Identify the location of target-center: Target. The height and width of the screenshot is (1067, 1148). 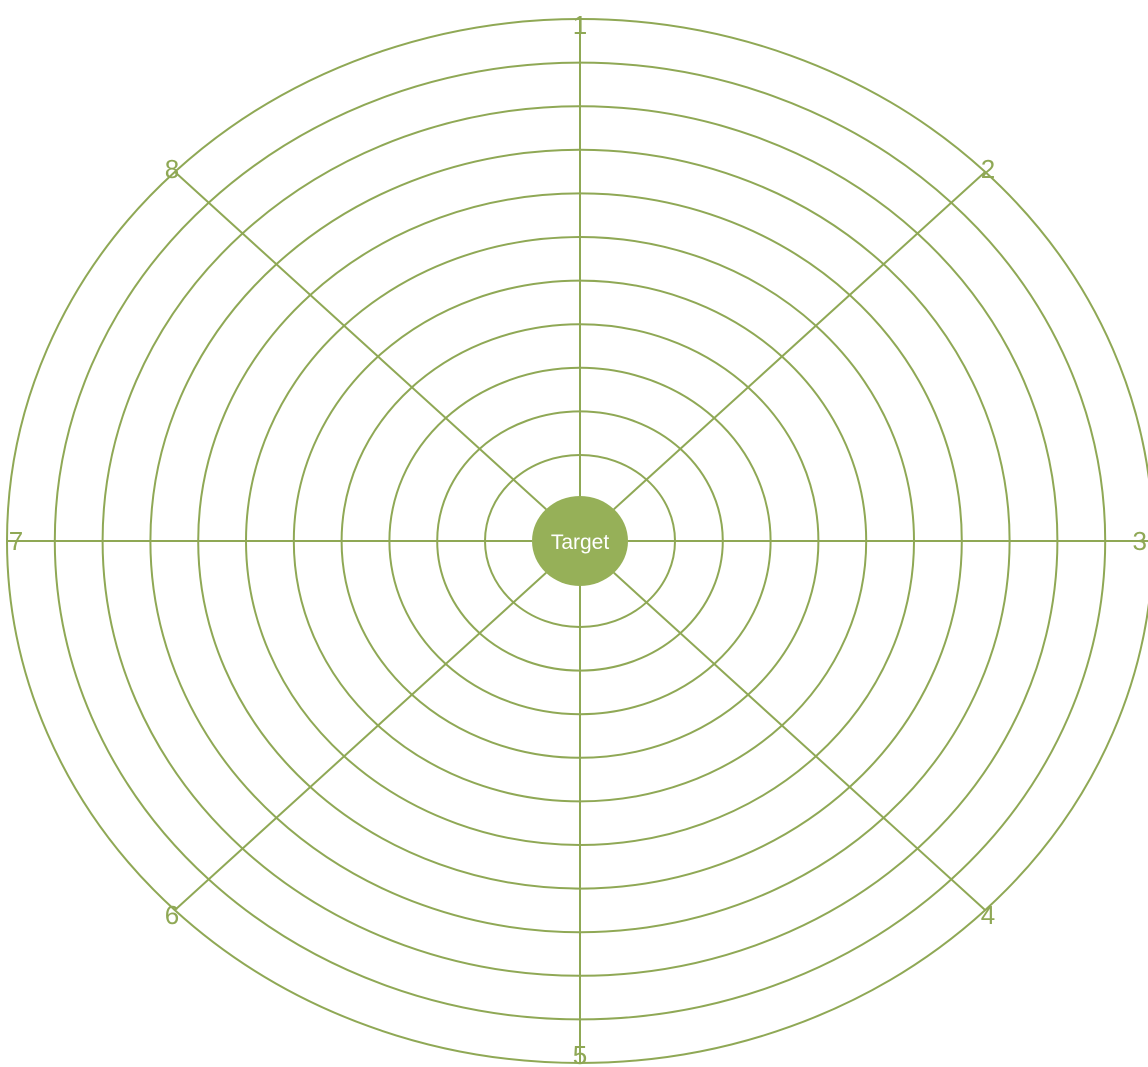
(580, 541).